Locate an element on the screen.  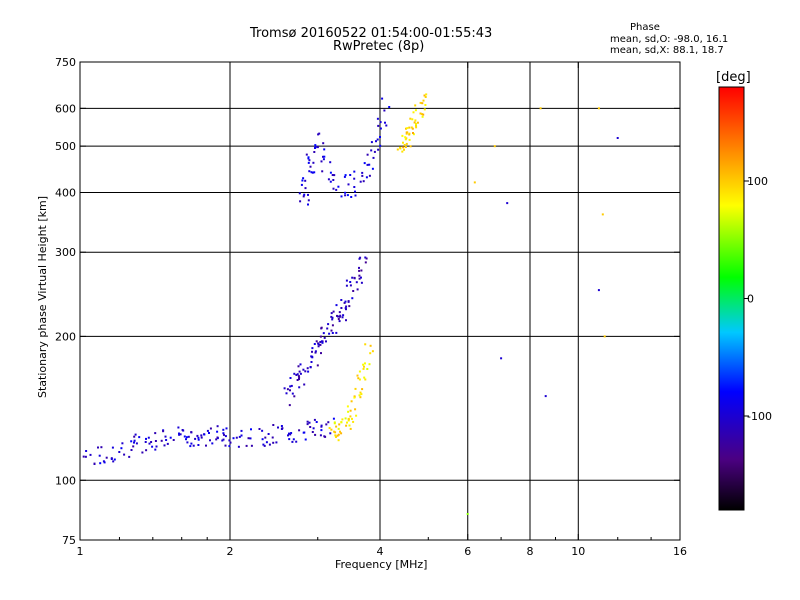
colorbar-ticks: 100 0 -100 is located at coordinates (758, 299).